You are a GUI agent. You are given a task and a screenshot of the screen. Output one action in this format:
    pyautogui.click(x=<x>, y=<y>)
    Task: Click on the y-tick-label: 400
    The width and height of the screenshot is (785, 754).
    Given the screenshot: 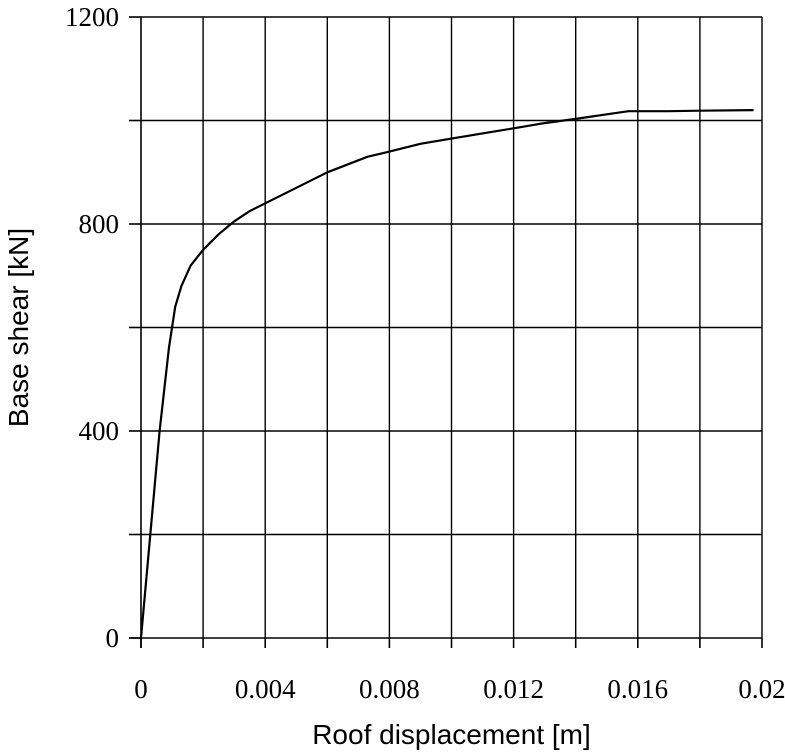 What is the action you would take?
    pyautogui.click(x=99, y=431)
    